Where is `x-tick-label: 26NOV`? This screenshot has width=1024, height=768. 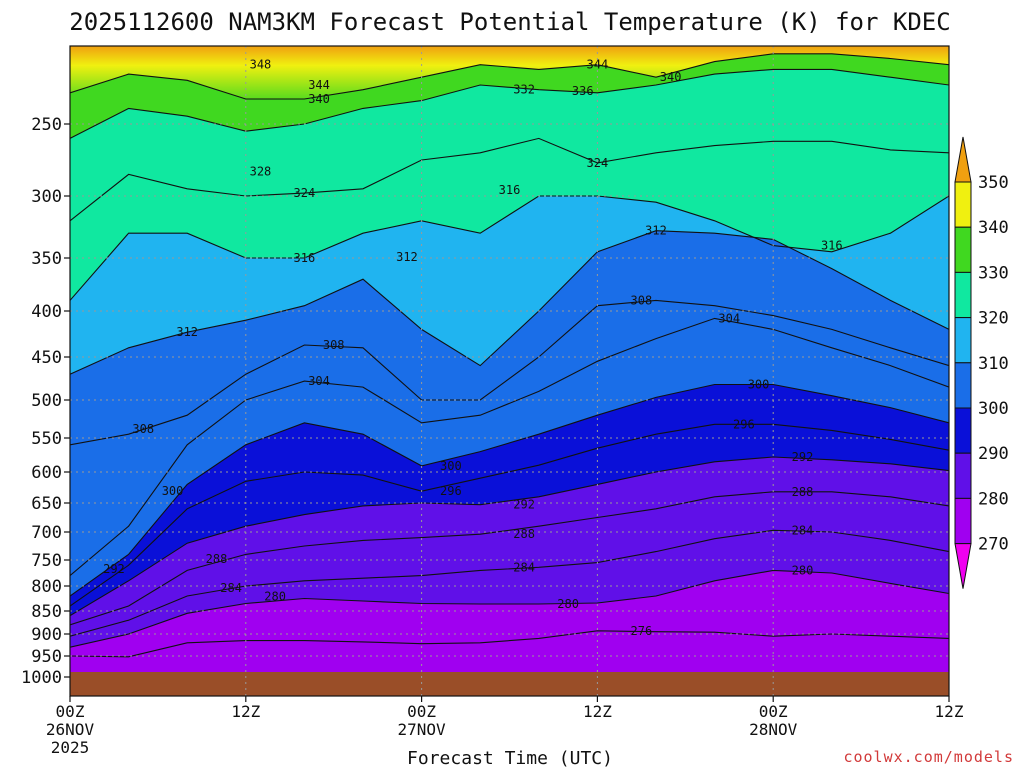 x-tick-label: 26NOV is located at coordinates (70, 729).